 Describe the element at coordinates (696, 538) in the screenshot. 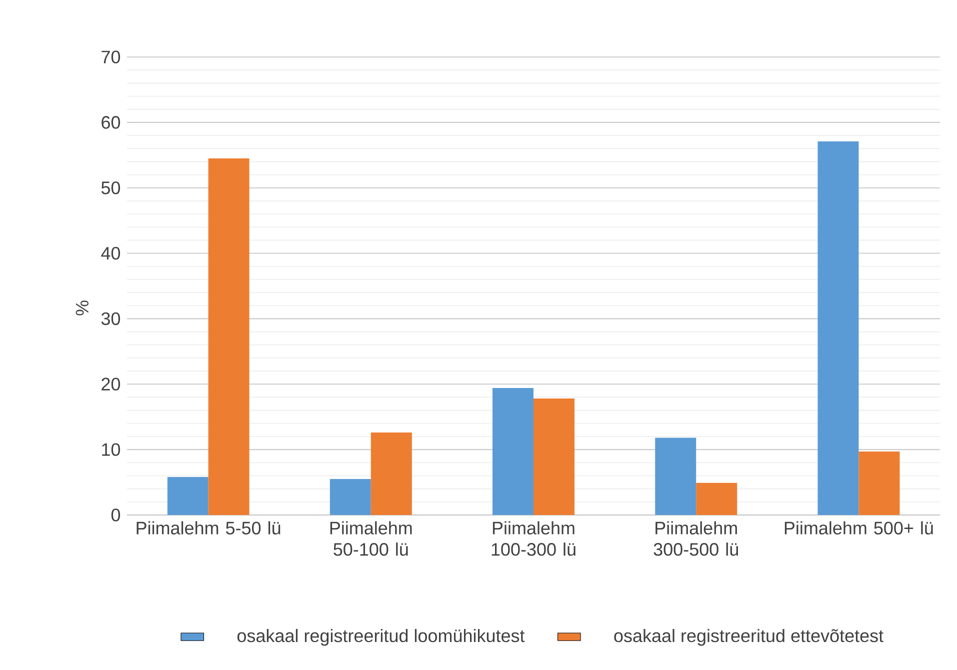

I see `x-tick-label: Piimalehm 300-500 lü` at that location.